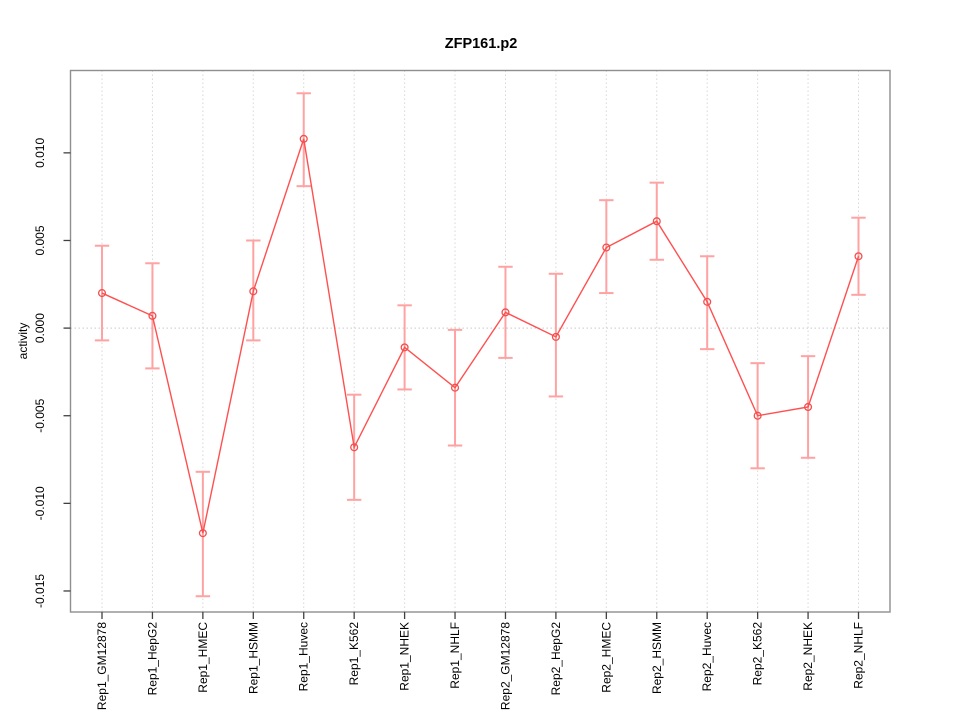  I want to click on y-axis-label: activity, so click(23, 341).